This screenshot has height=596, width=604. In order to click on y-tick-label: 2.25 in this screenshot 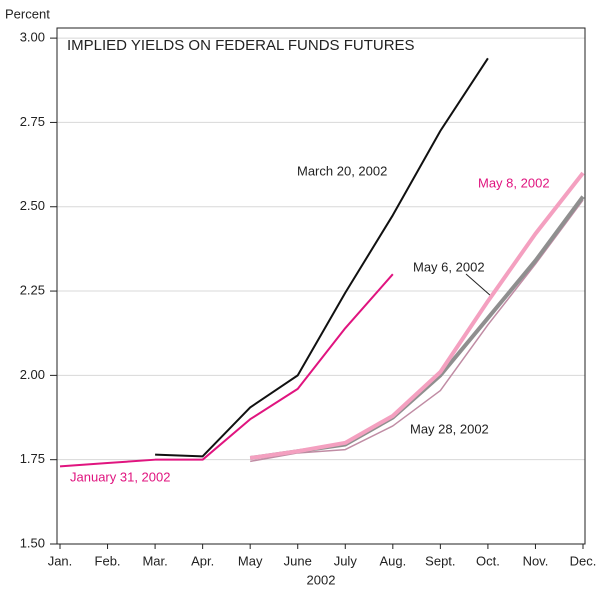, I will do `click(32, 289)`.